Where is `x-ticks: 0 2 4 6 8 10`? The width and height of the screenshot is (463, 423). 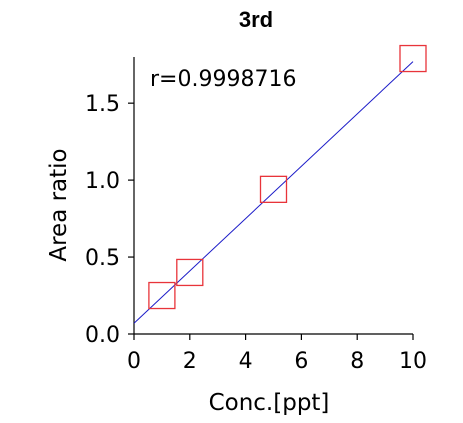
x-ticks: 0 2 4 6 8 10 is located at coordinates (277, 354).